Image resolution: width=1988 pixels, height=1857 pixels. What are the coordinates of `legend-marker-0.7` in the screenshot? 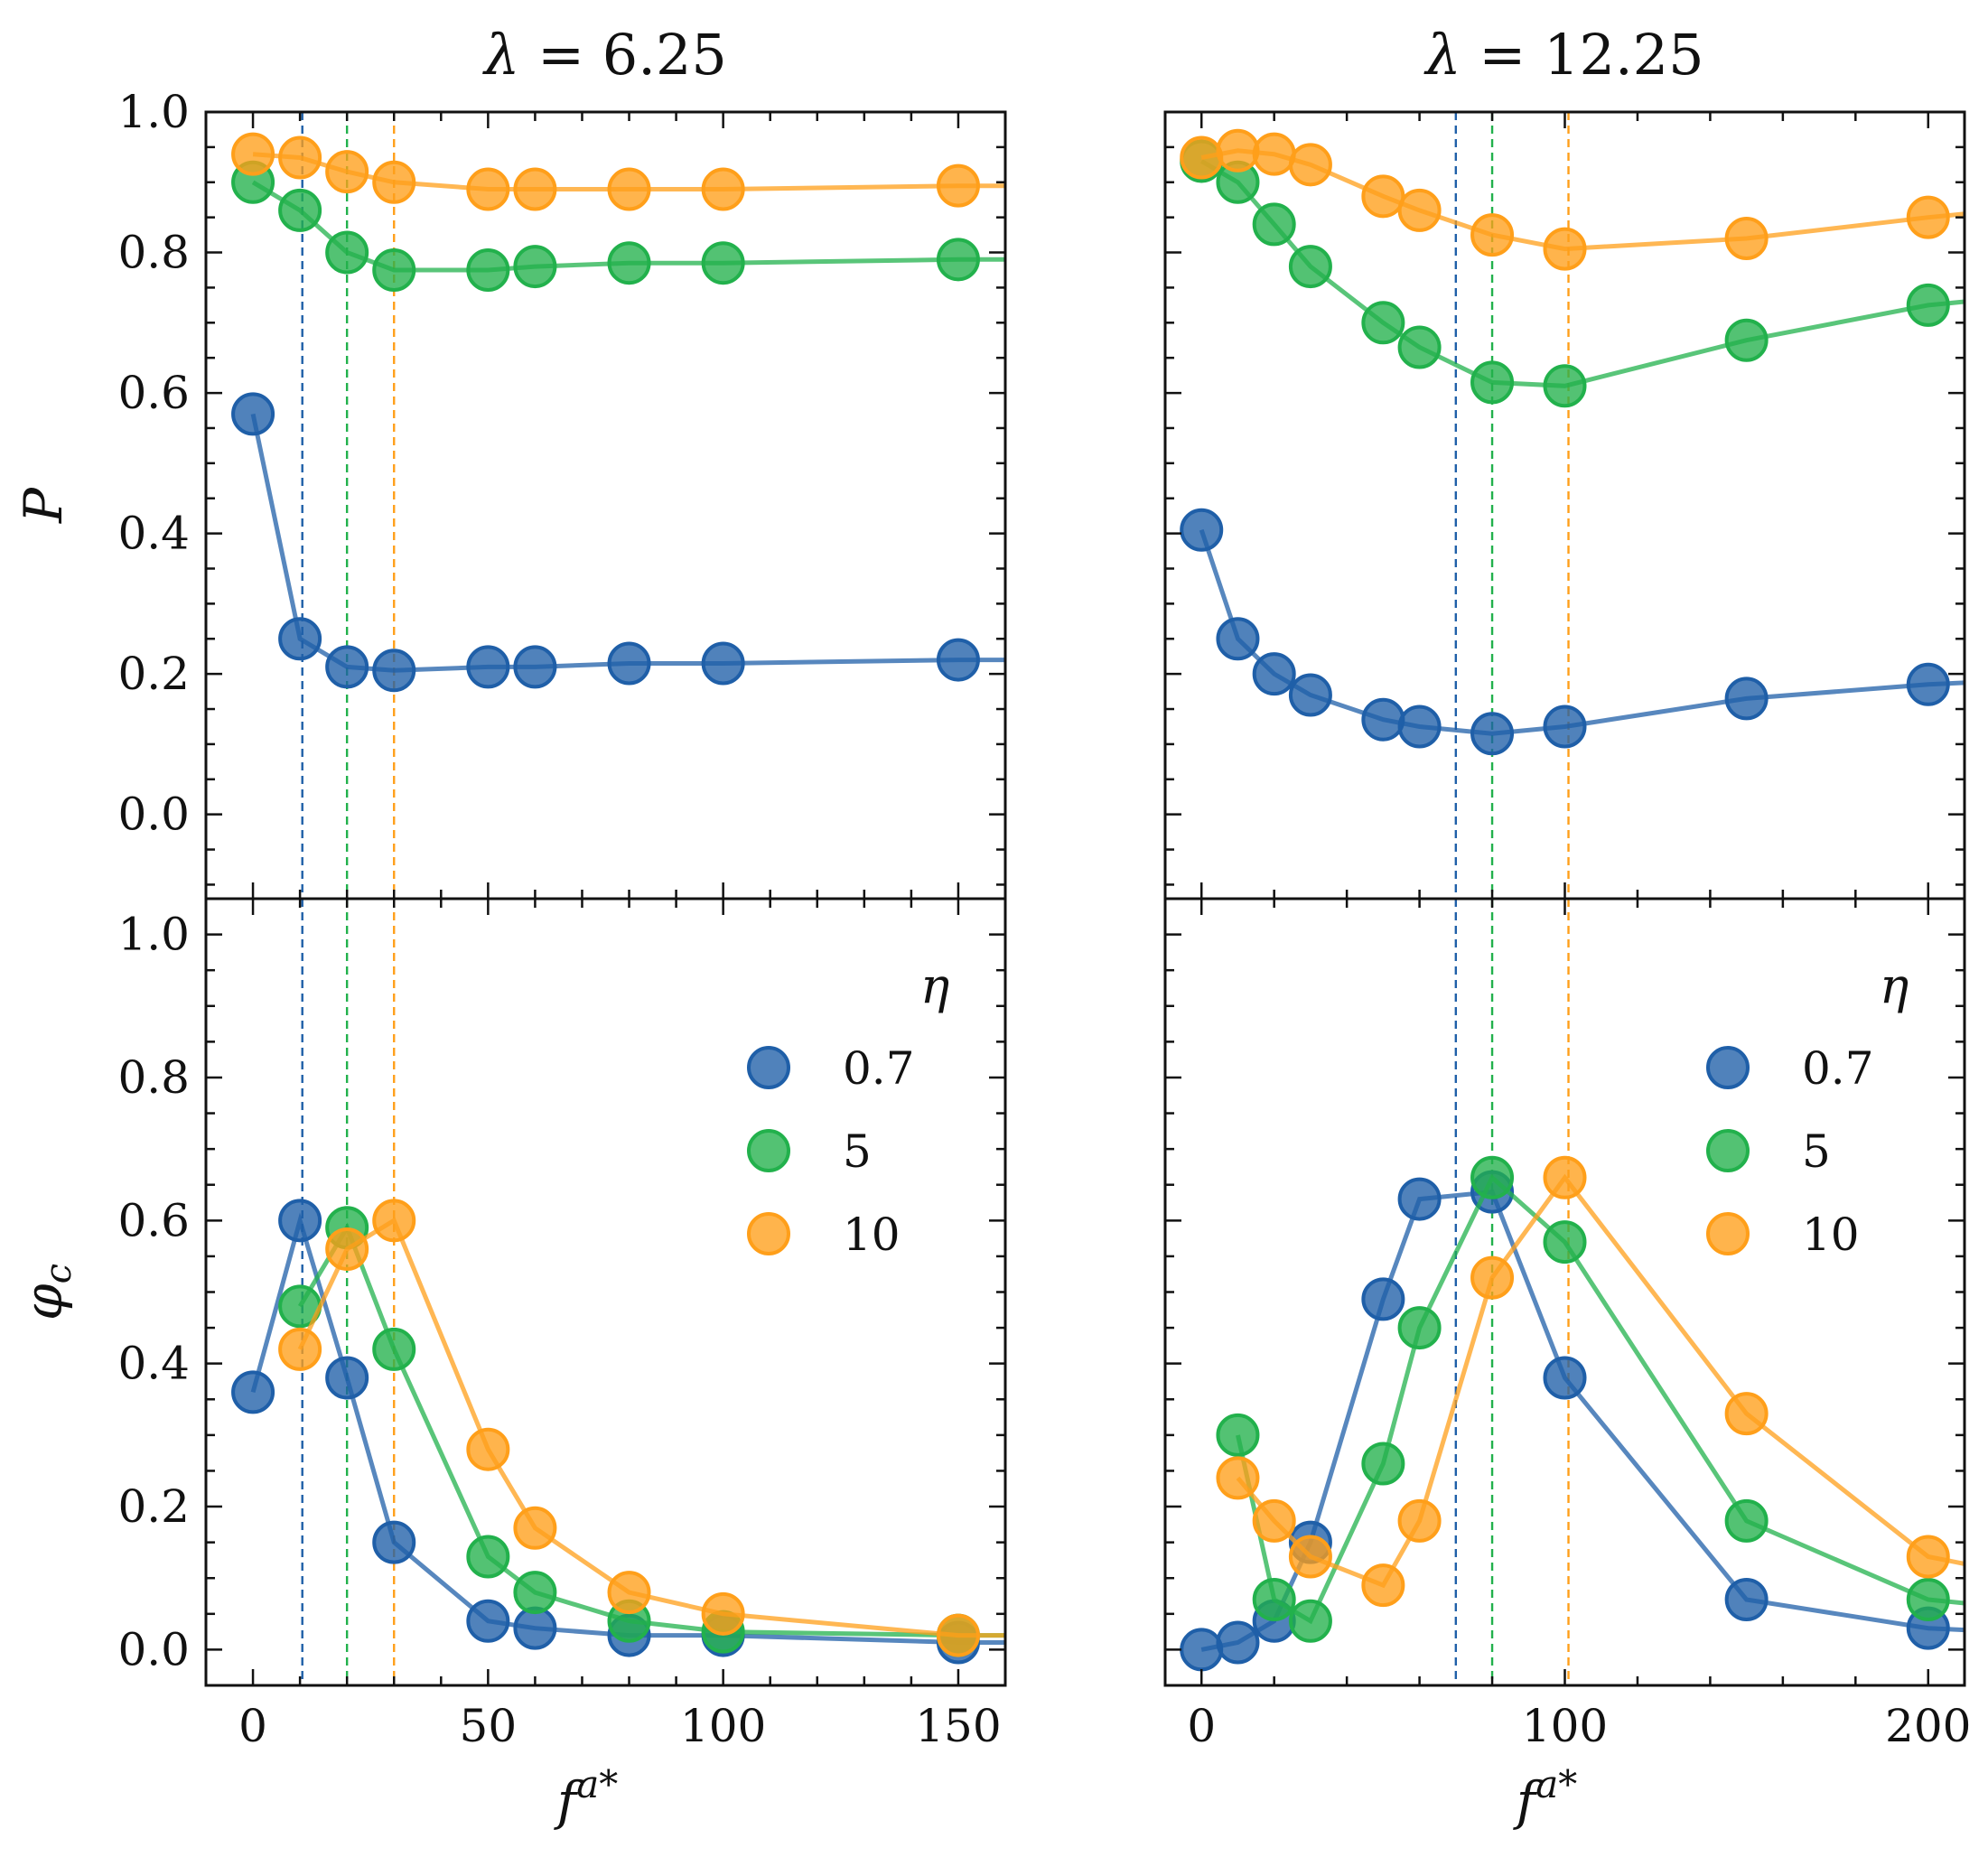 It's located at (768, 1068).